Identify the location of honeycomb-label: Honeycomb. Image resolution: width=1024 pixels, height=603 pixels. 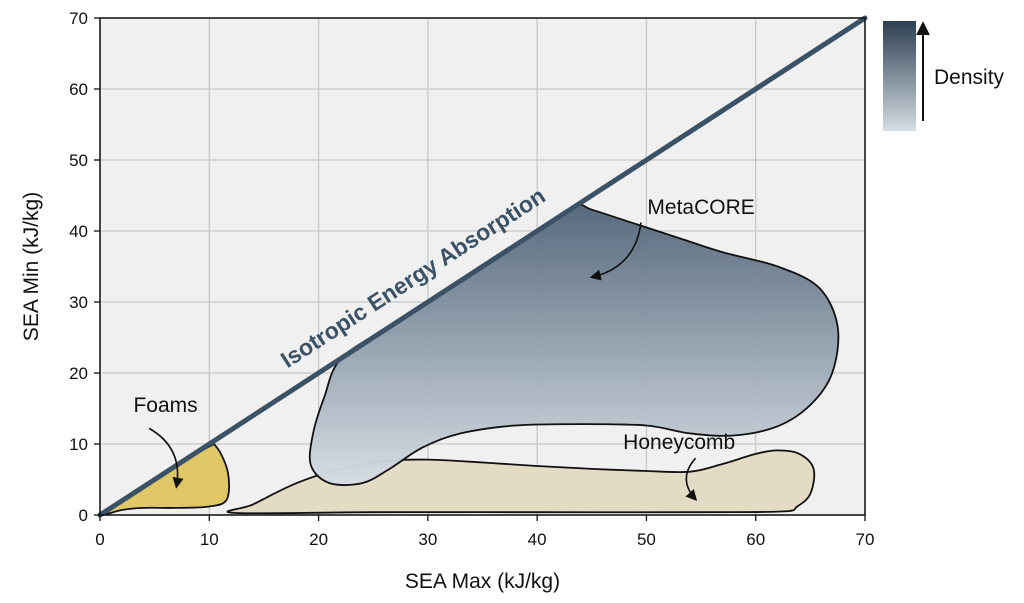
(679, 442).